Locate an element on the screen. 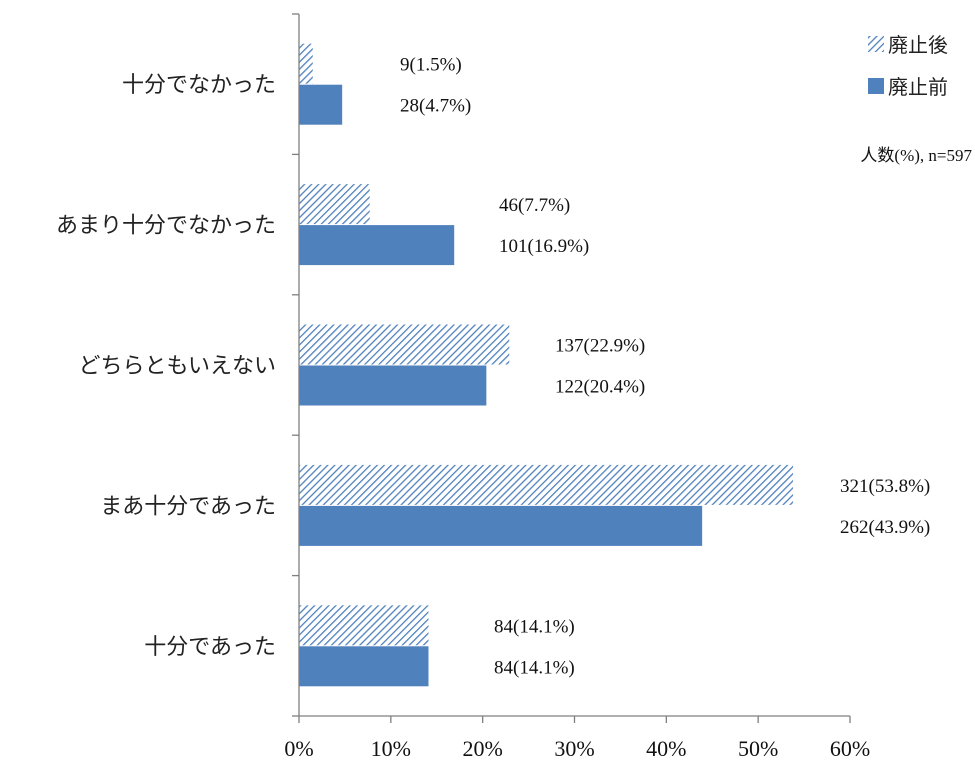  data-label: 137(22.9%) is located at coordinates (600, 346).